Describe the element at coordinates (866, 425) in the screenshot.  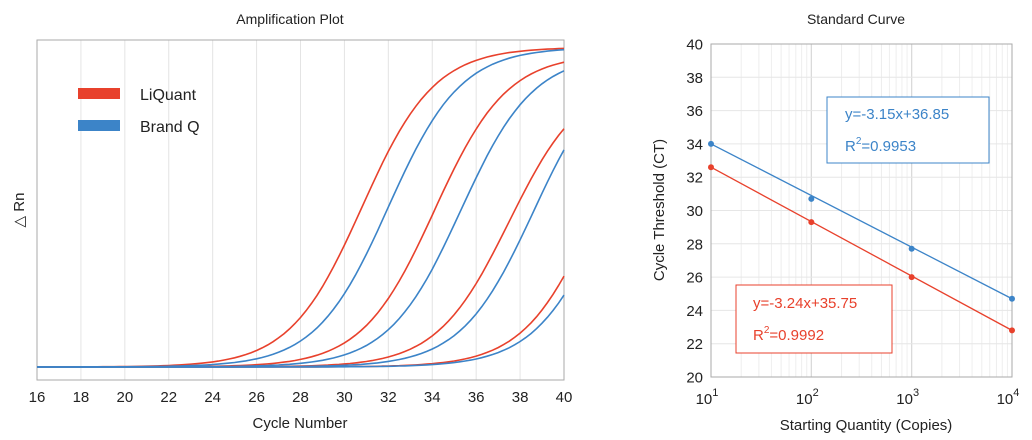
I see `standard-curve-x-axis-label: Starting Quantity (Copies)` at that location.